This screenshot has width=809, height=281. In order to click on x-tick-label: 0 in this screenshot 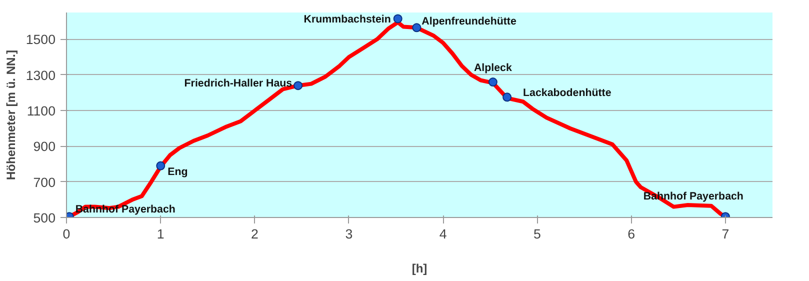, I will do `click(66, 234)`.